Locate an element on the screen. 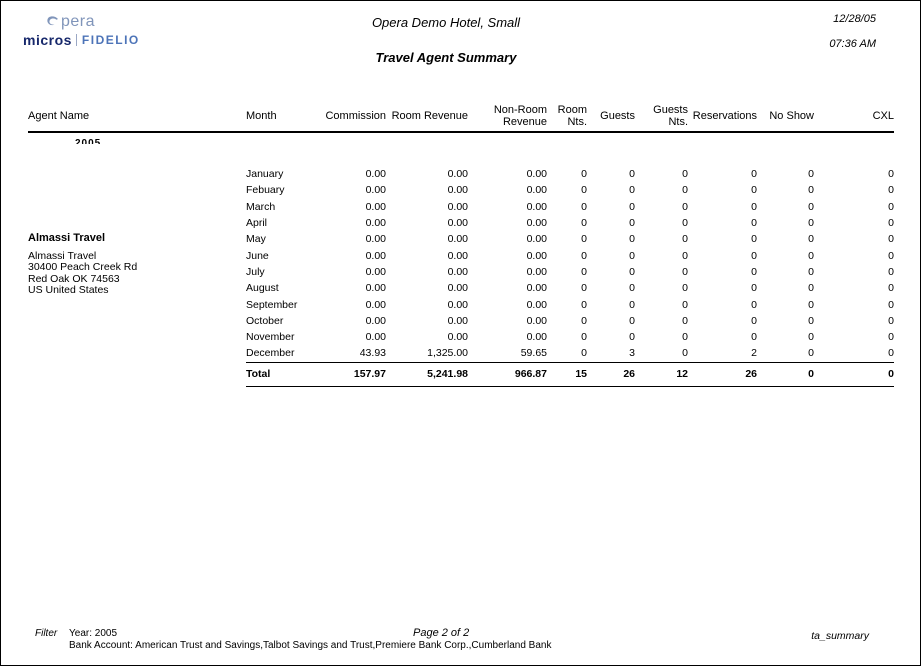  hotel-name: Opera Demo Hotel, Small is located at coordinates (446, 22).